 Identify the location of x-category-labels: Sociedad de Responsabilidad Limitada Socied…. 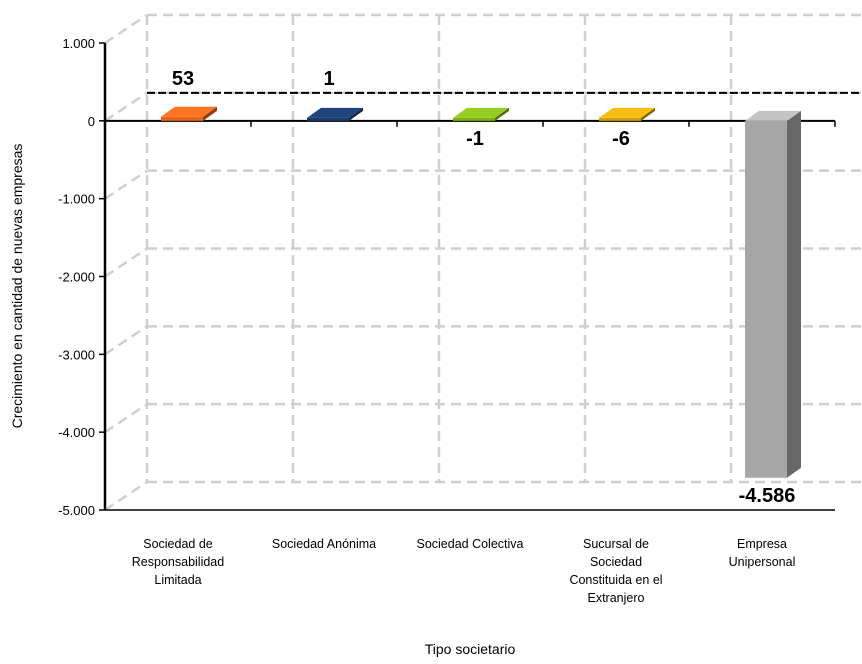
(464, 571).